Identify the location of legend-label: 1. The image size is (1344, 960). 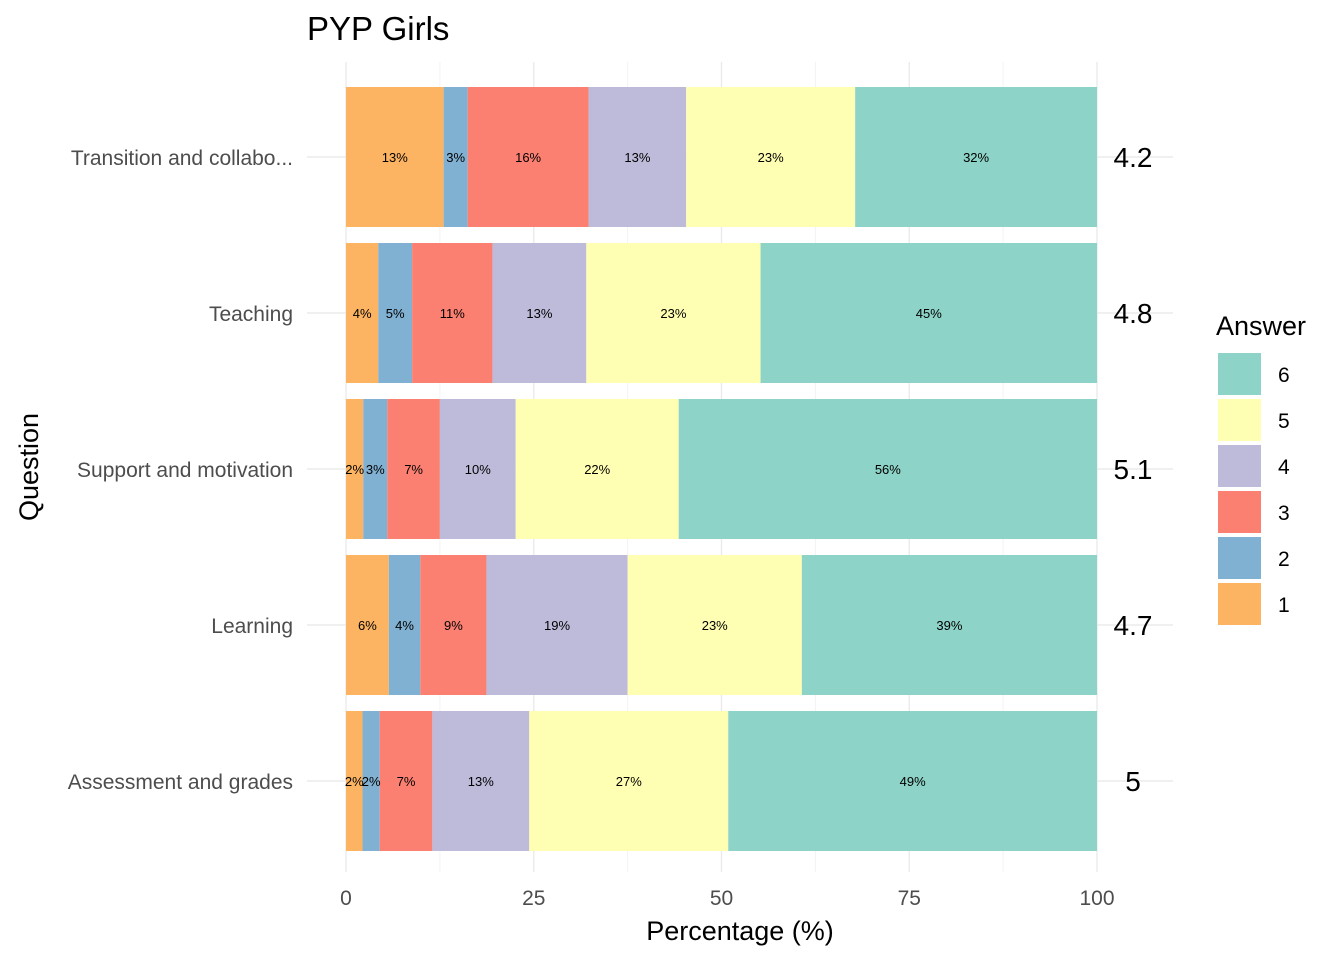
(1284, 605).